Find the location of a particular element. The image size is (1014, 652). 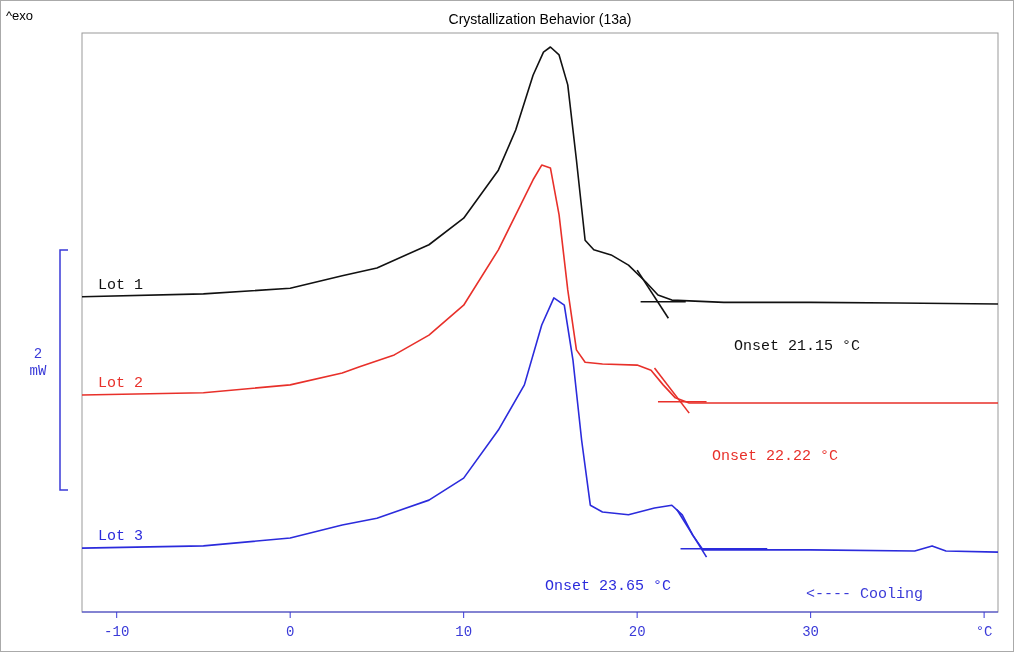

x-tick-label: 0 is located at coordinates (290, 632).